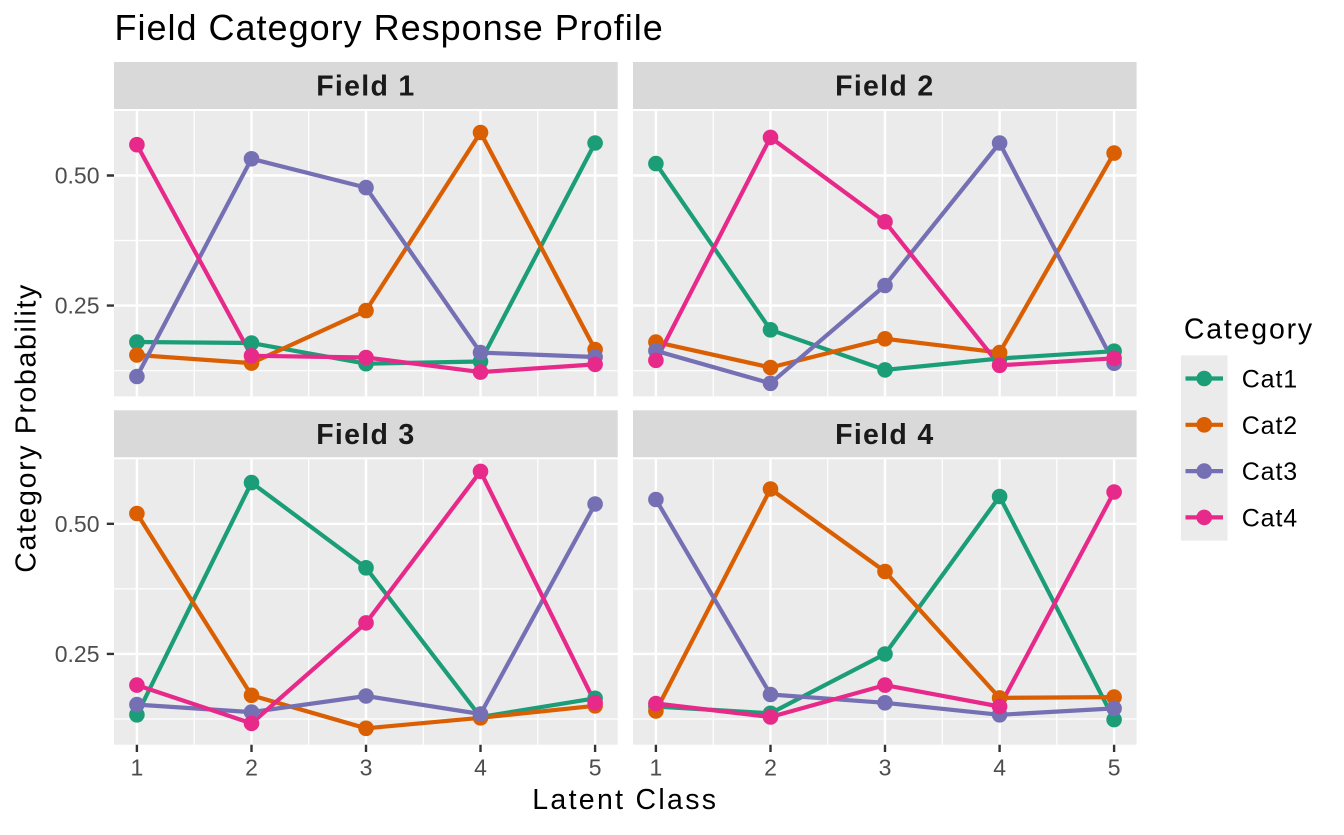  What do you see at coordinates (389, 27) in the screenshot?
I see `svg-text:Field Category Response Profil: Field Category Response Profile` at bounding box center [389, 27].